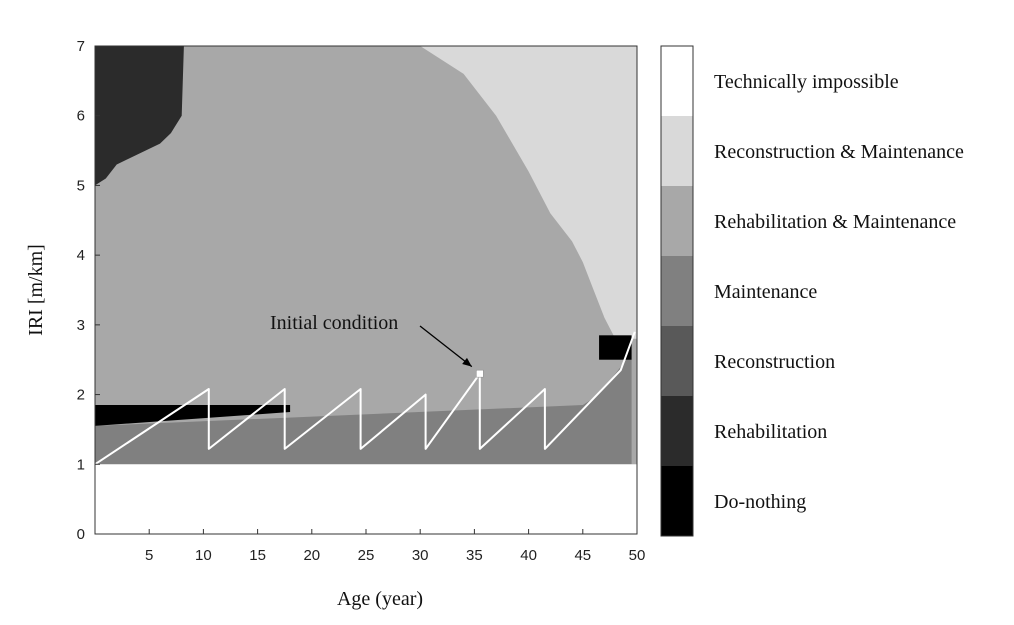 Image resolution: width=1014 pixels, height=625 pixels. What do you see at coordinates (81, 185) in the screenshot?
I see `y-tick-label: 5` at bounding box center [81, 185].